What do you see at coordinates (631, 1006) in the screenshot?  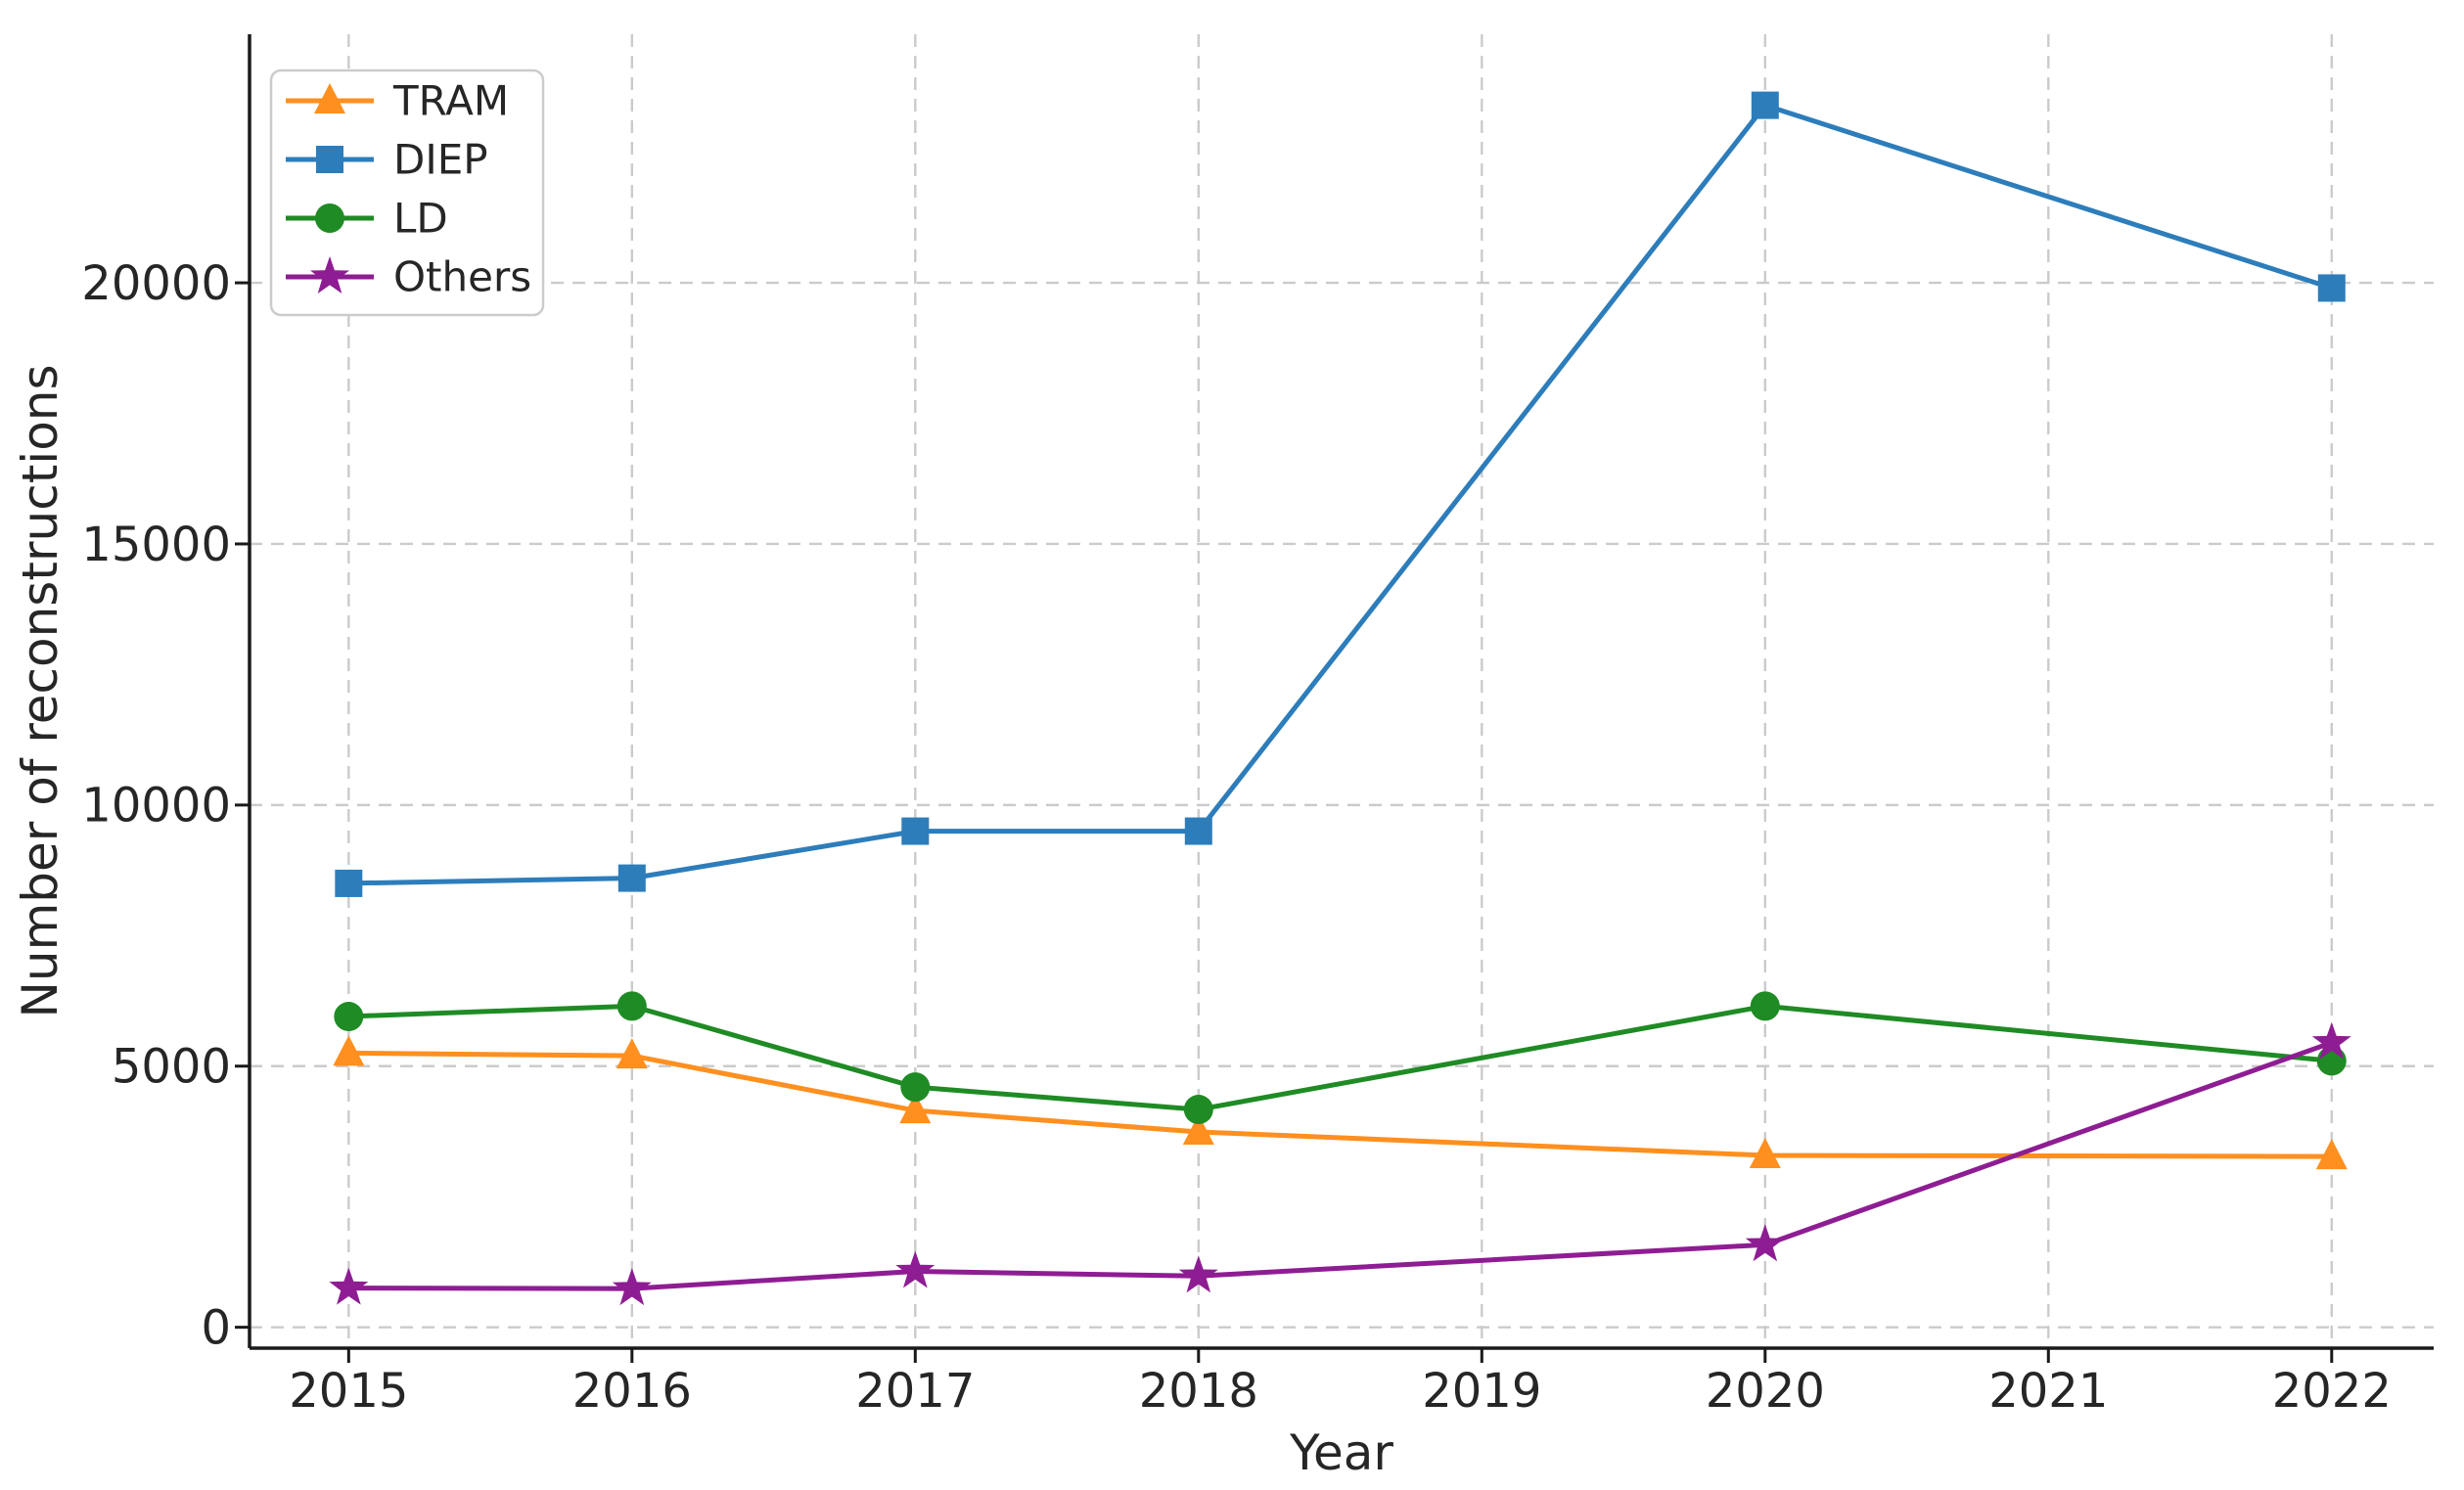 I see `marker-LD-2016` at bounding box center [631, 1006].